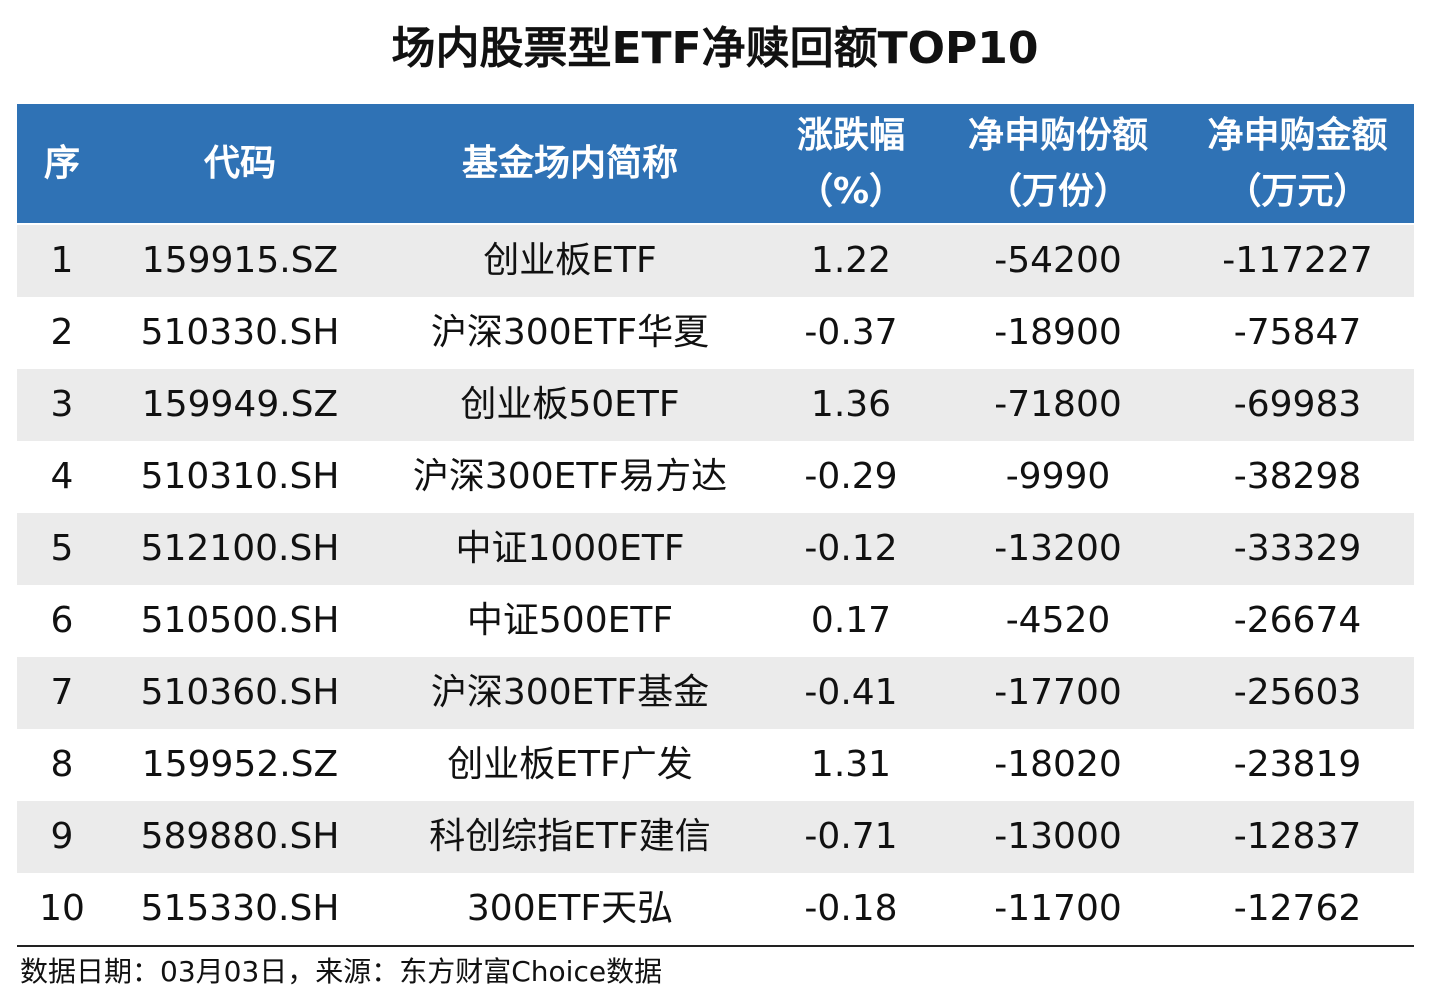 The image size is (1430, 1000). Describe the element at coordinates (62, 260) in the screenshot. I see `table-cell: 1` at that location.